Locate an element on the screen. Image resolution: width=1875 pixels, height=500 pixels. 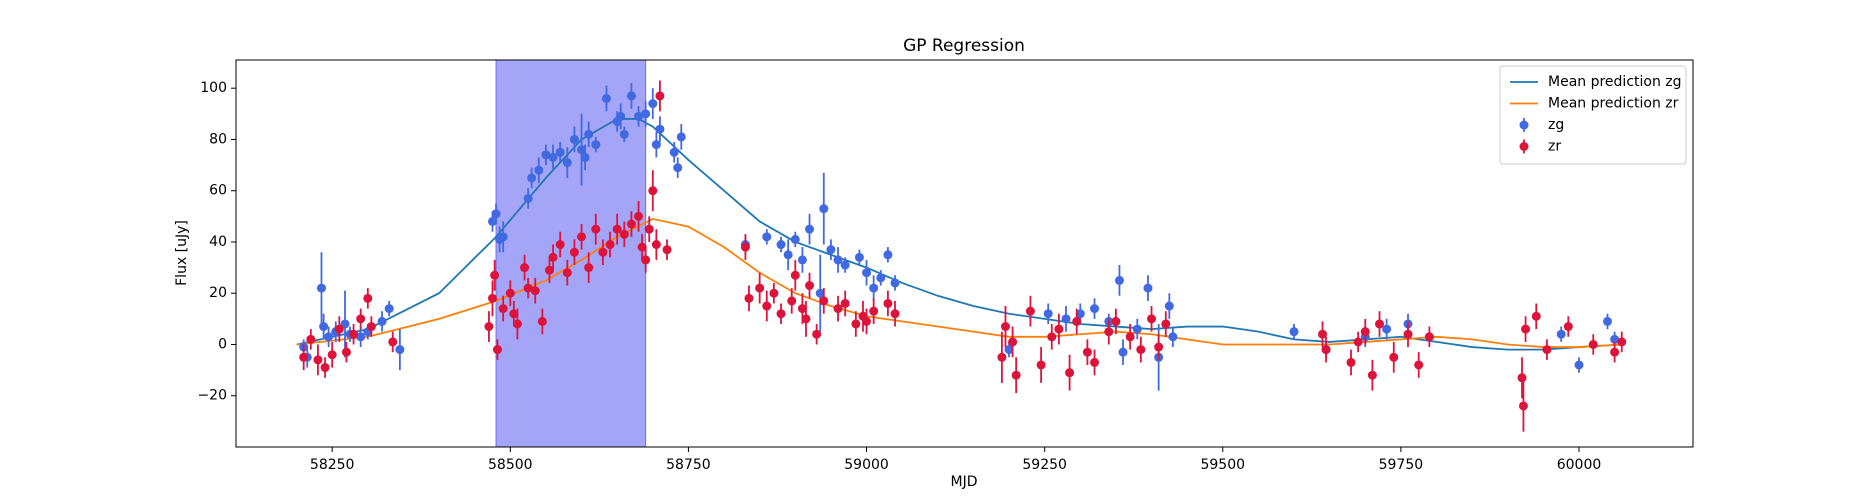
x-tick-label: 59250 is located at coordinates (1044, 465).